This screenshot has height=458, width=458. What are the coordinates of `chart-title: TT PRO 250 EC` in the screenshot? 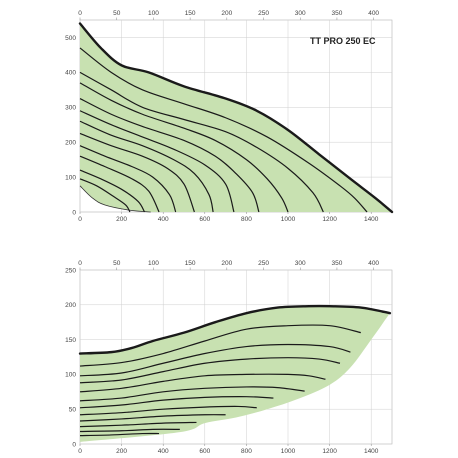 It's located at (343, 41).